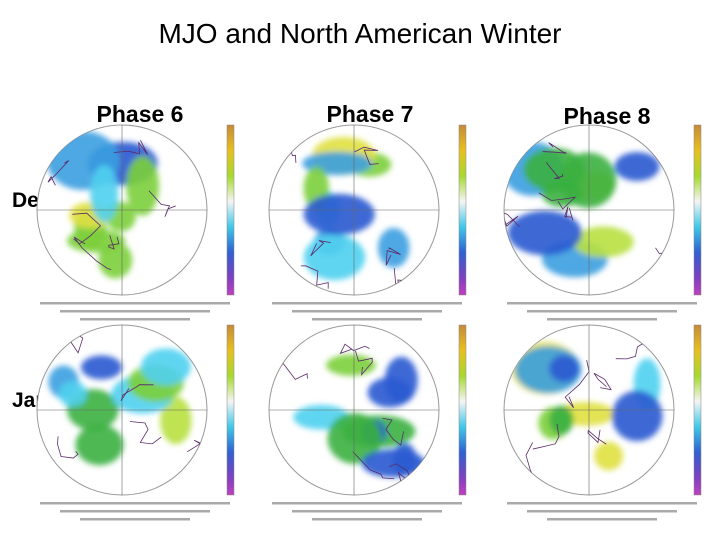 The height and width of the screenshot is (540, 720). I want to click on column-label: Phase 8, so click(607, 116).